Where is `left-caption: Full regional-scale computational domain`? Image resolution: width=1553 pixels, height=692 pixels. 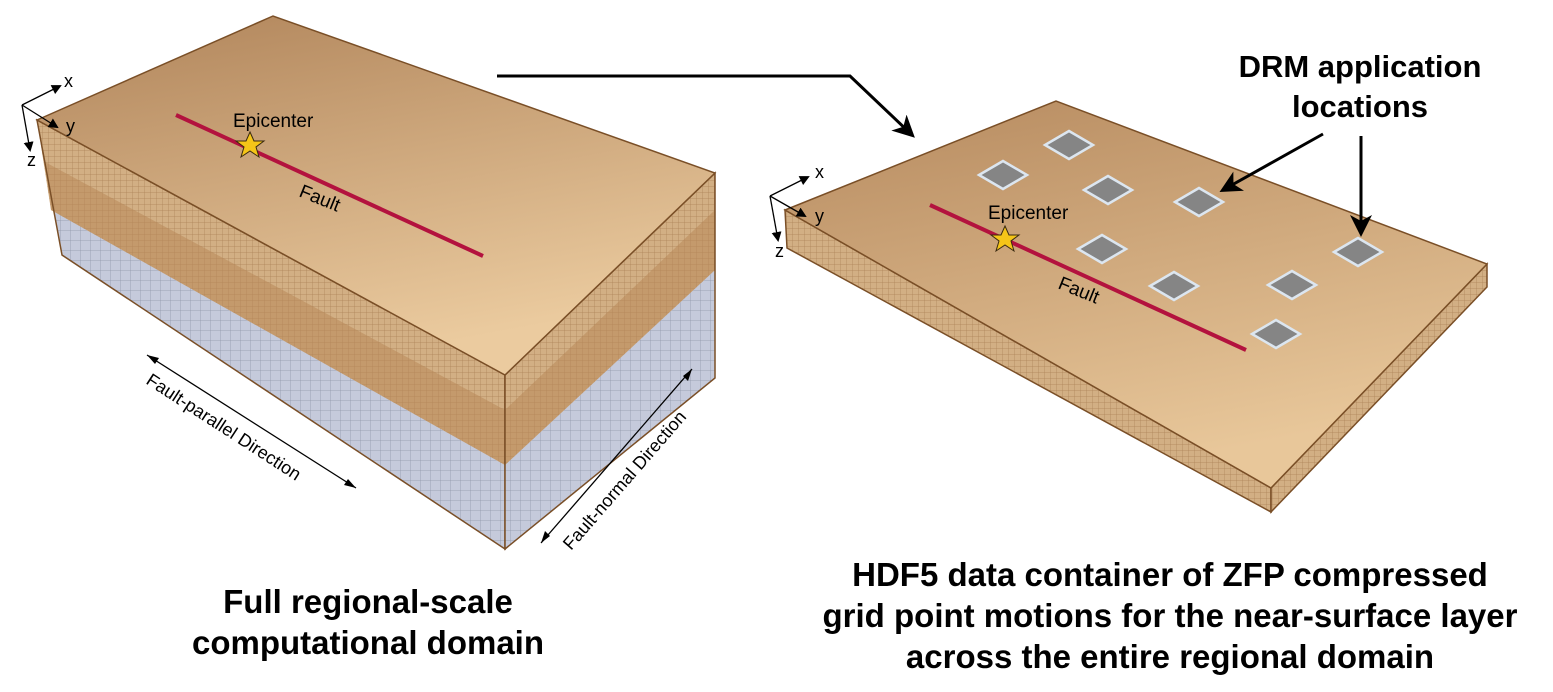
left-caption: Full regional-scale computational domain is located at coordinates (368, 622).